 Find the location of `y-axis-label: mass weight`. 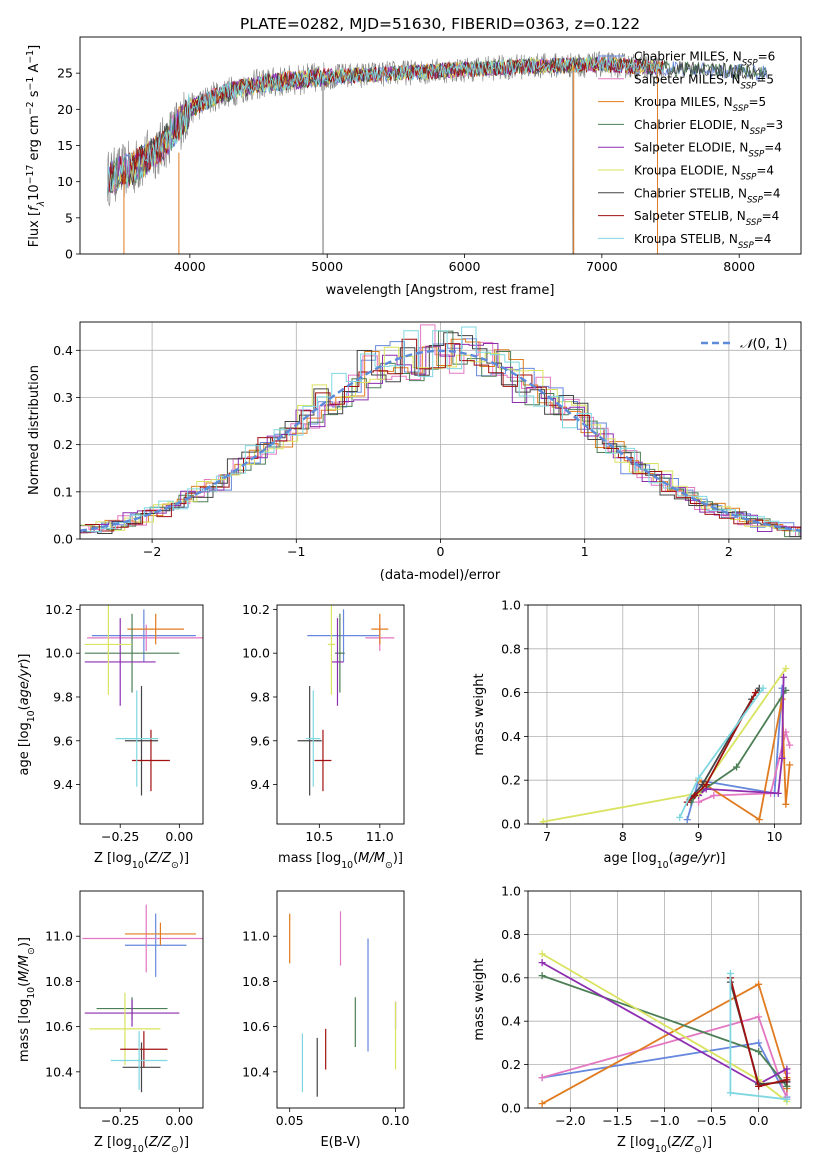

y-axis-label: mass weight is located at coordinates (479, 999).